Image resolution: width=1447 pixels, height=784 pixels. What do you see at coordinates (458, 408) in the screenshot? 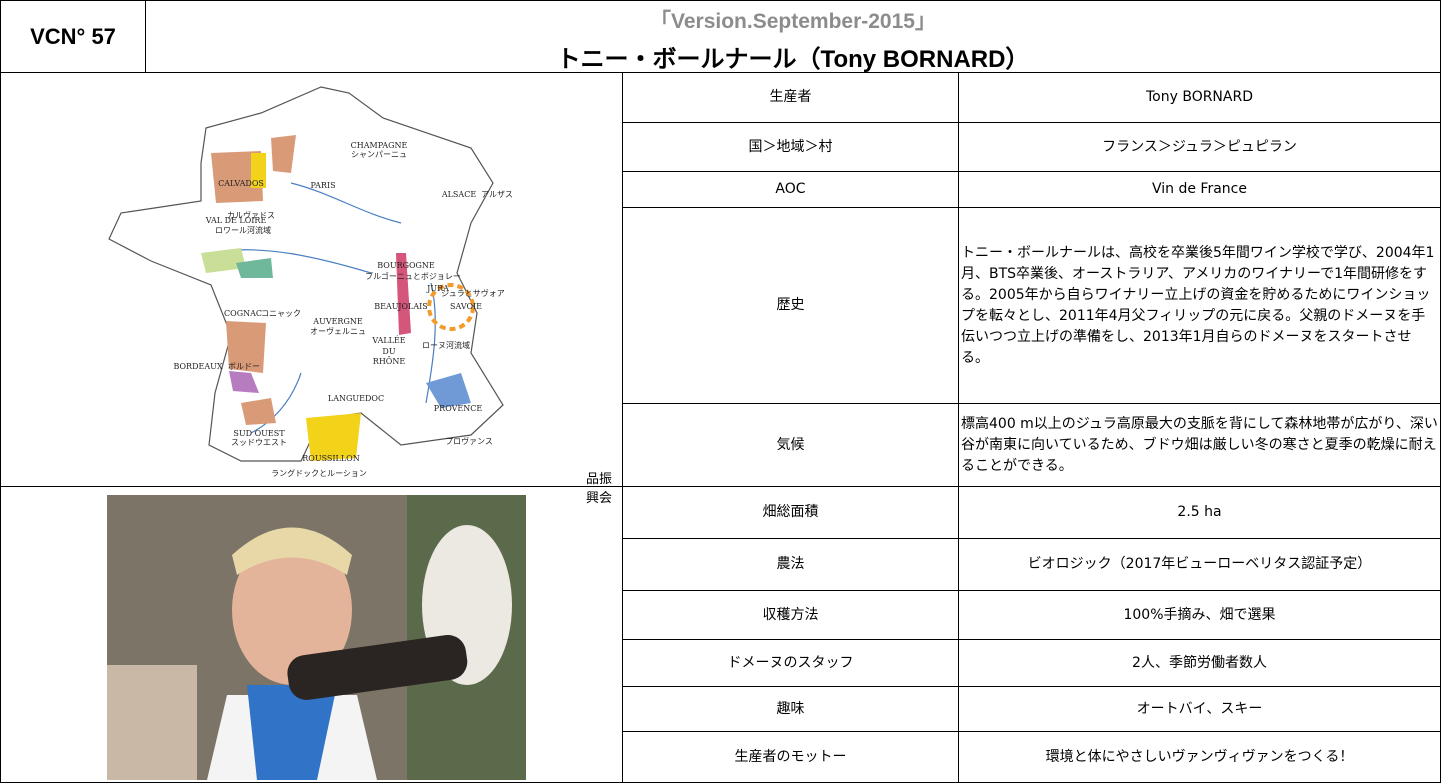
I see `map-label: PROVENCE` at bounding box center [458, 408].